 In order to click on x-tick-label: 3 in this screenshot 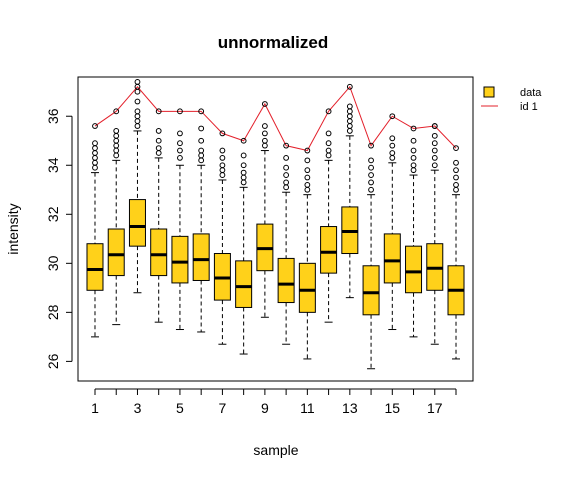, I will do `click(138, 408)`.